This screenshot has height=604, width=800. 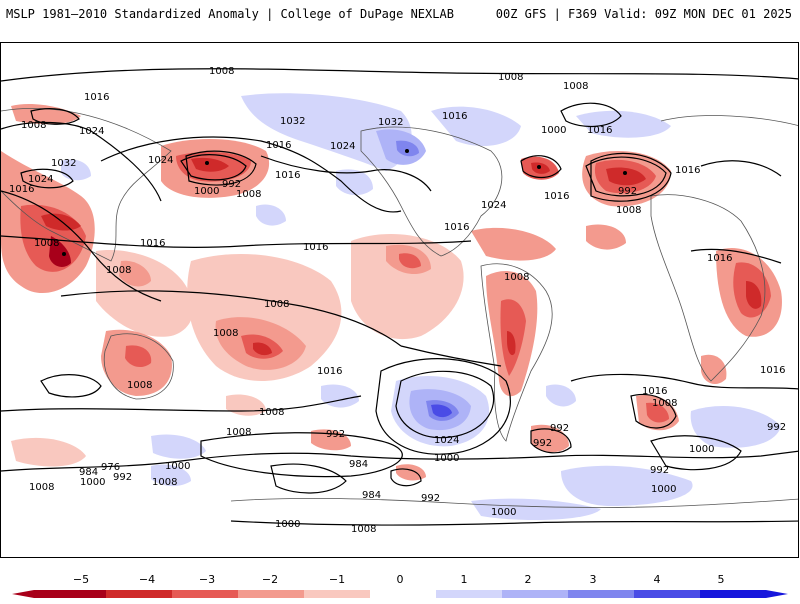 What do you see at coordinates (407, 286) in the screenshot?
I see `anomaly-neg-epac` at bounding box center [407, 286].